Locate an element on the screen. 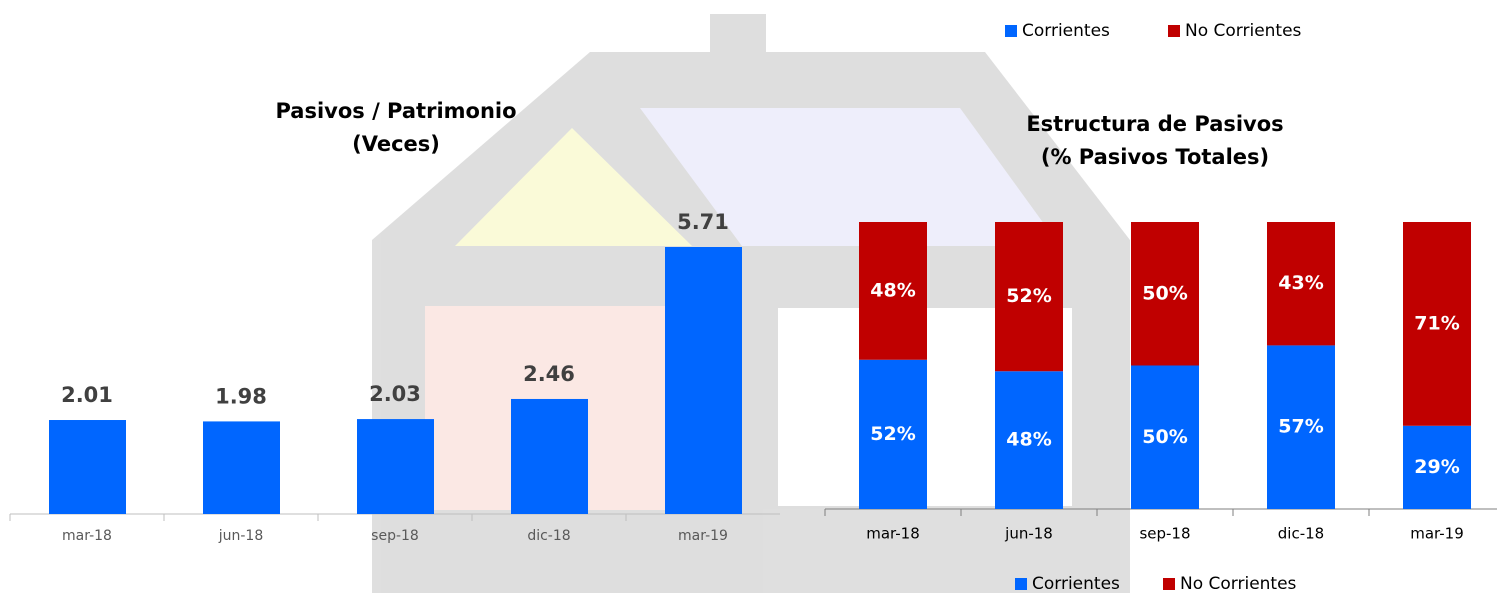 This screenshot has width=1497, height=593. data-label: 29% is located at coordinates (1436, 467).